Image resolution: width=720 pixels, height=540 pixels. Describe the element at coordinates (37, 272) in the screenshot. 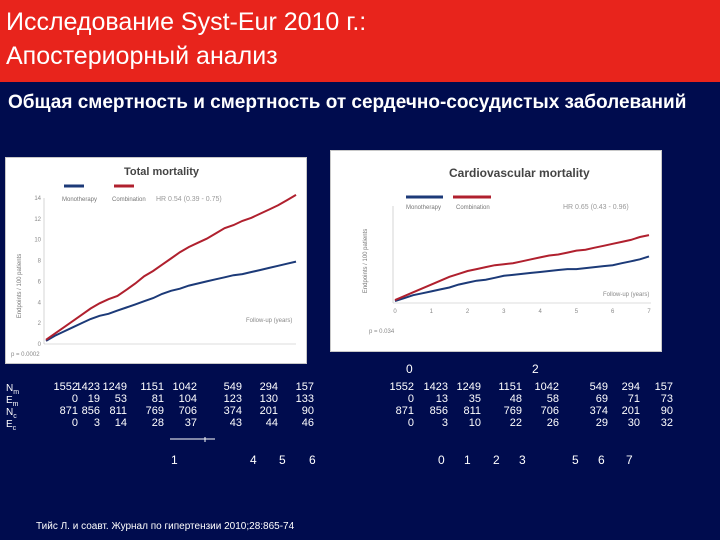

I see `y-tick-labels: 0 2 4 6 8 10 12 14` at that location.